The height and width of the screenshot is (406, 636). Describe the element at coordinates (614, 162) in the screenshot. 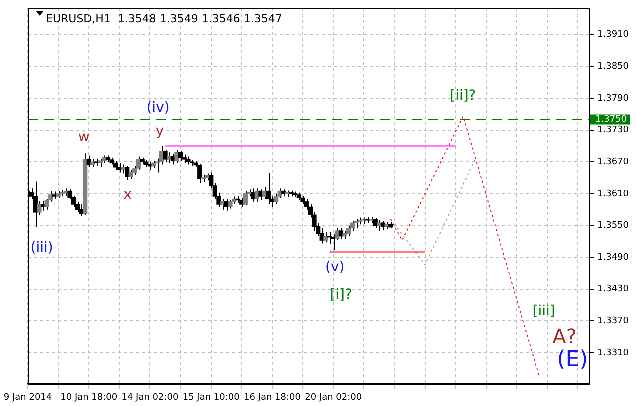

I see `y-tick-label: 1.3670` at that location.